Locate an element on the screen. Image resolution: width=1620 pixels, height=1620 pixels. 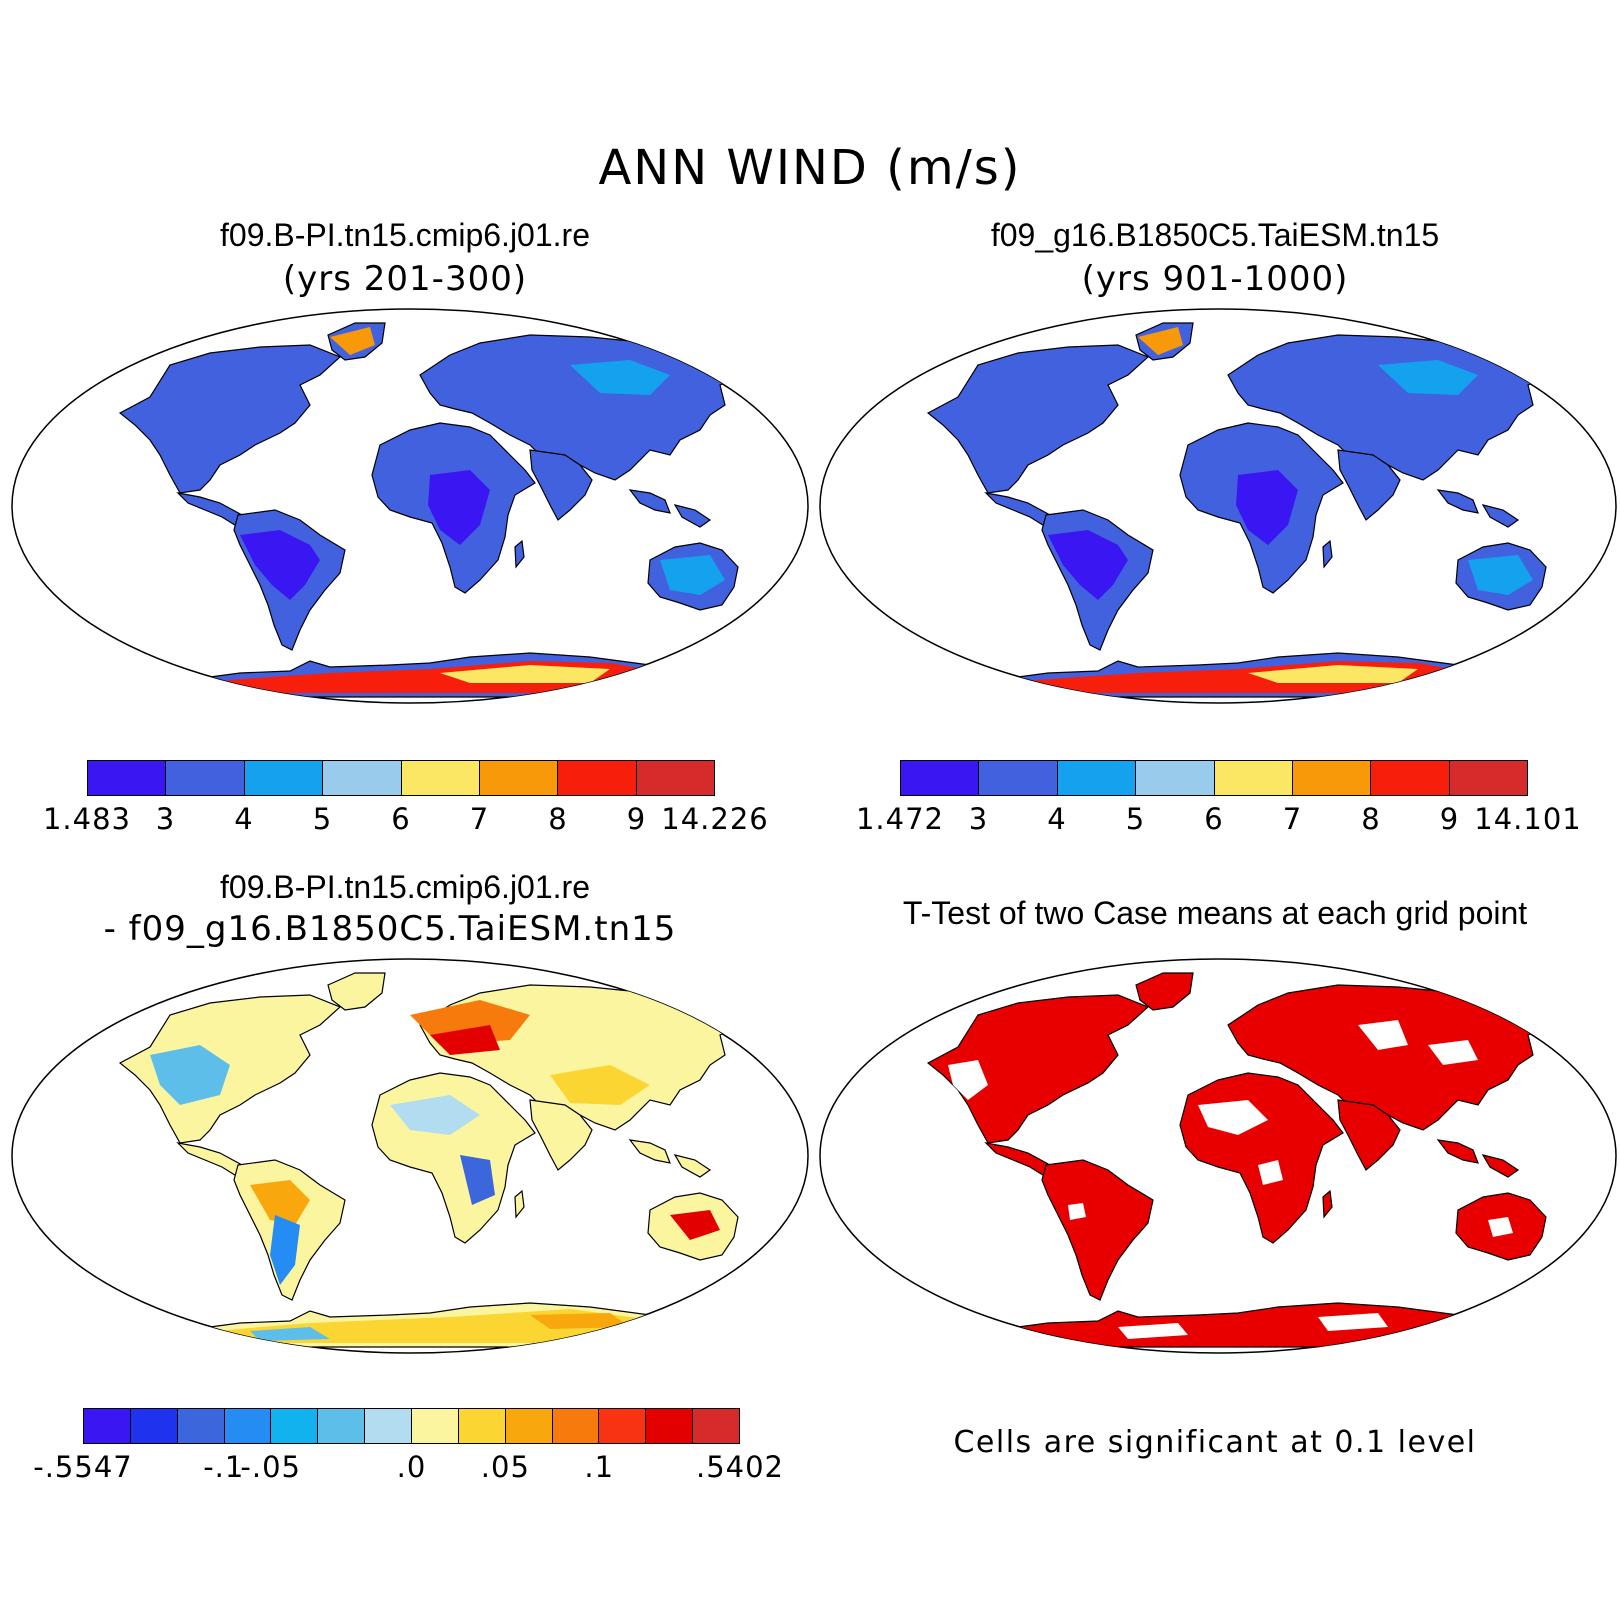
case2-colorbar is located at coordinates (1214, 778).